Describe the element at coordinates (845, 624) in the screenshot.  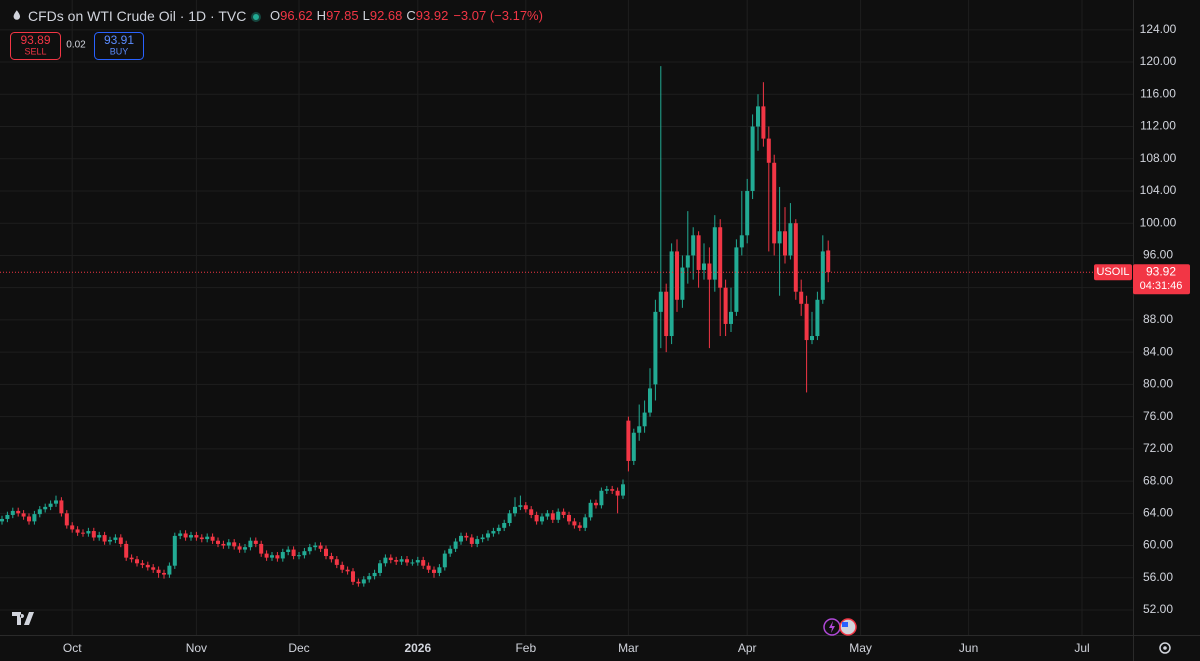
I see `flag-canton` at that location.